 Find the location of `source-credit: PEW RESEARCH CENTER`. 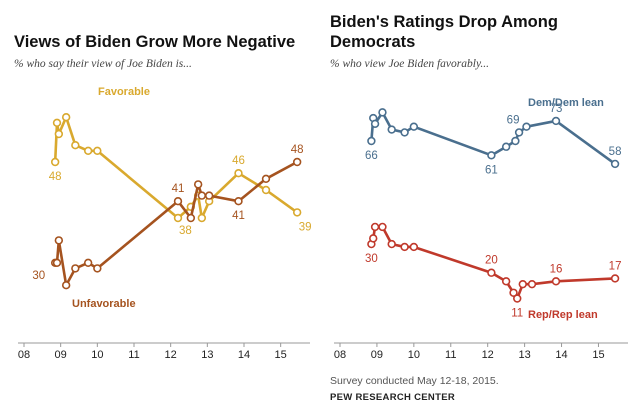

source-credit: PEW RESEARCH CENTER is located at coordinates (392, 397).